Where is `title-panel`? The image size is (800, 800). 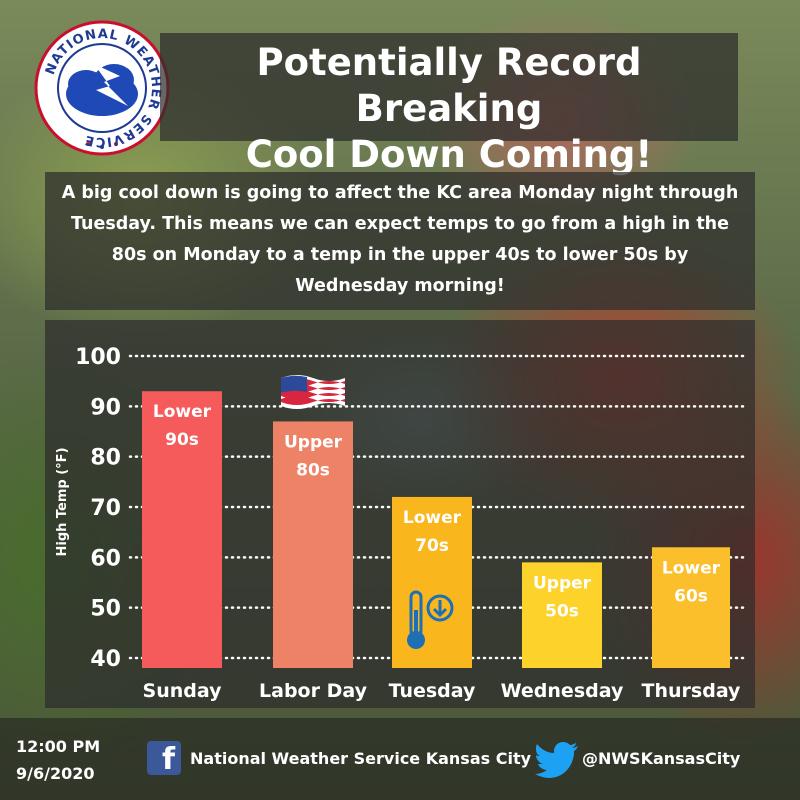 title-panel is located at coordinates (449, 87).